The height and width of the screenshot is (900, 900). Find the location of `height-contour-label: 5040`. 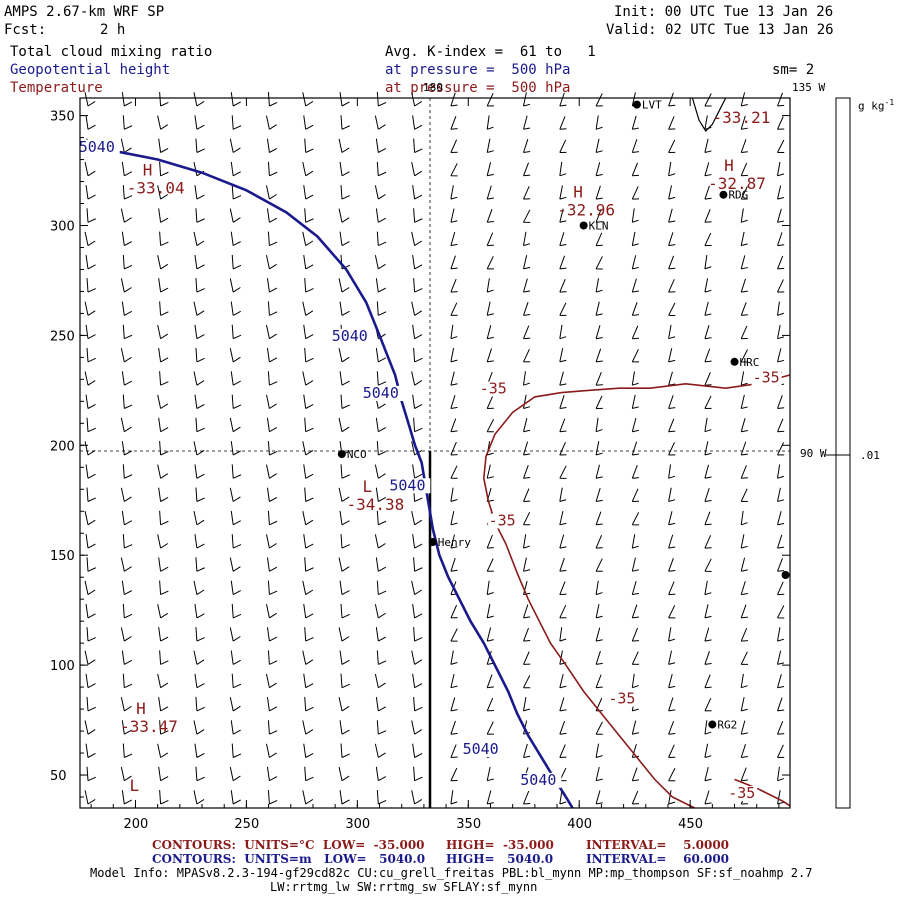

height-contour-label: 5040 is located at coordinates (350, 336).